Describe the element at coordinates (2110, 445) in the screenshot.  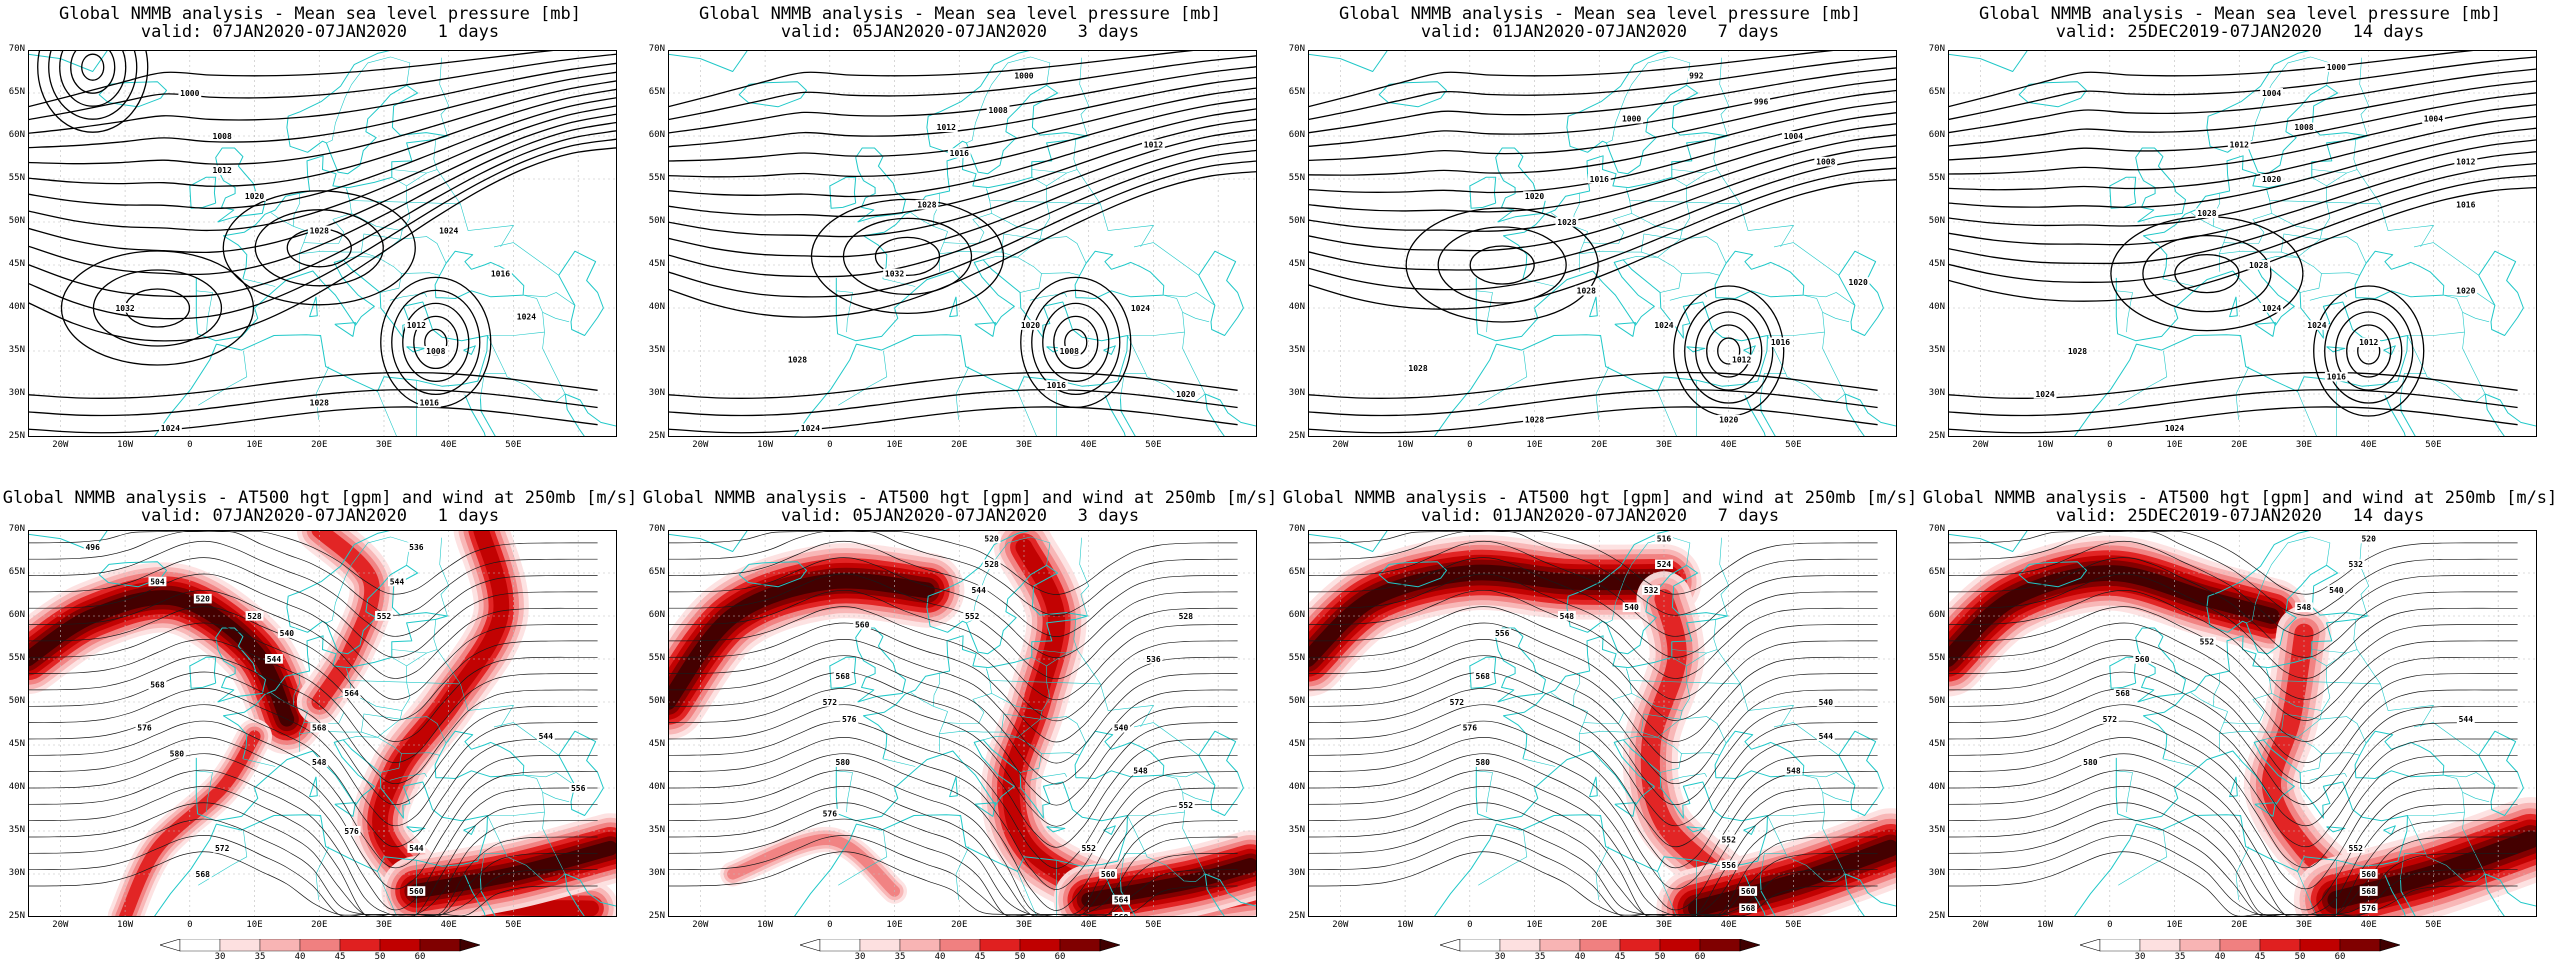
I see `lon-tick-label: 0` at that location.